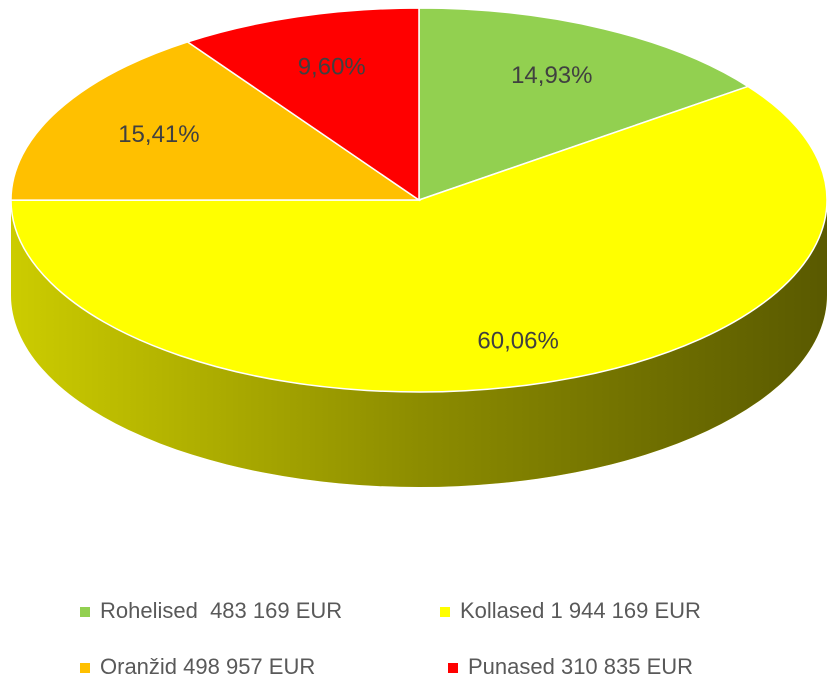  What do you see at coordinates (580, 610) in the screenshot?
I see `legend-label: Kollased 1 944 169 EUR` at bounding box center [580, 610].